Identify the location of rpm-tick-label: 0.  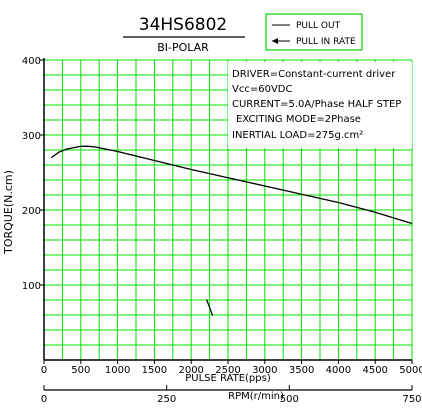
(44, 399).